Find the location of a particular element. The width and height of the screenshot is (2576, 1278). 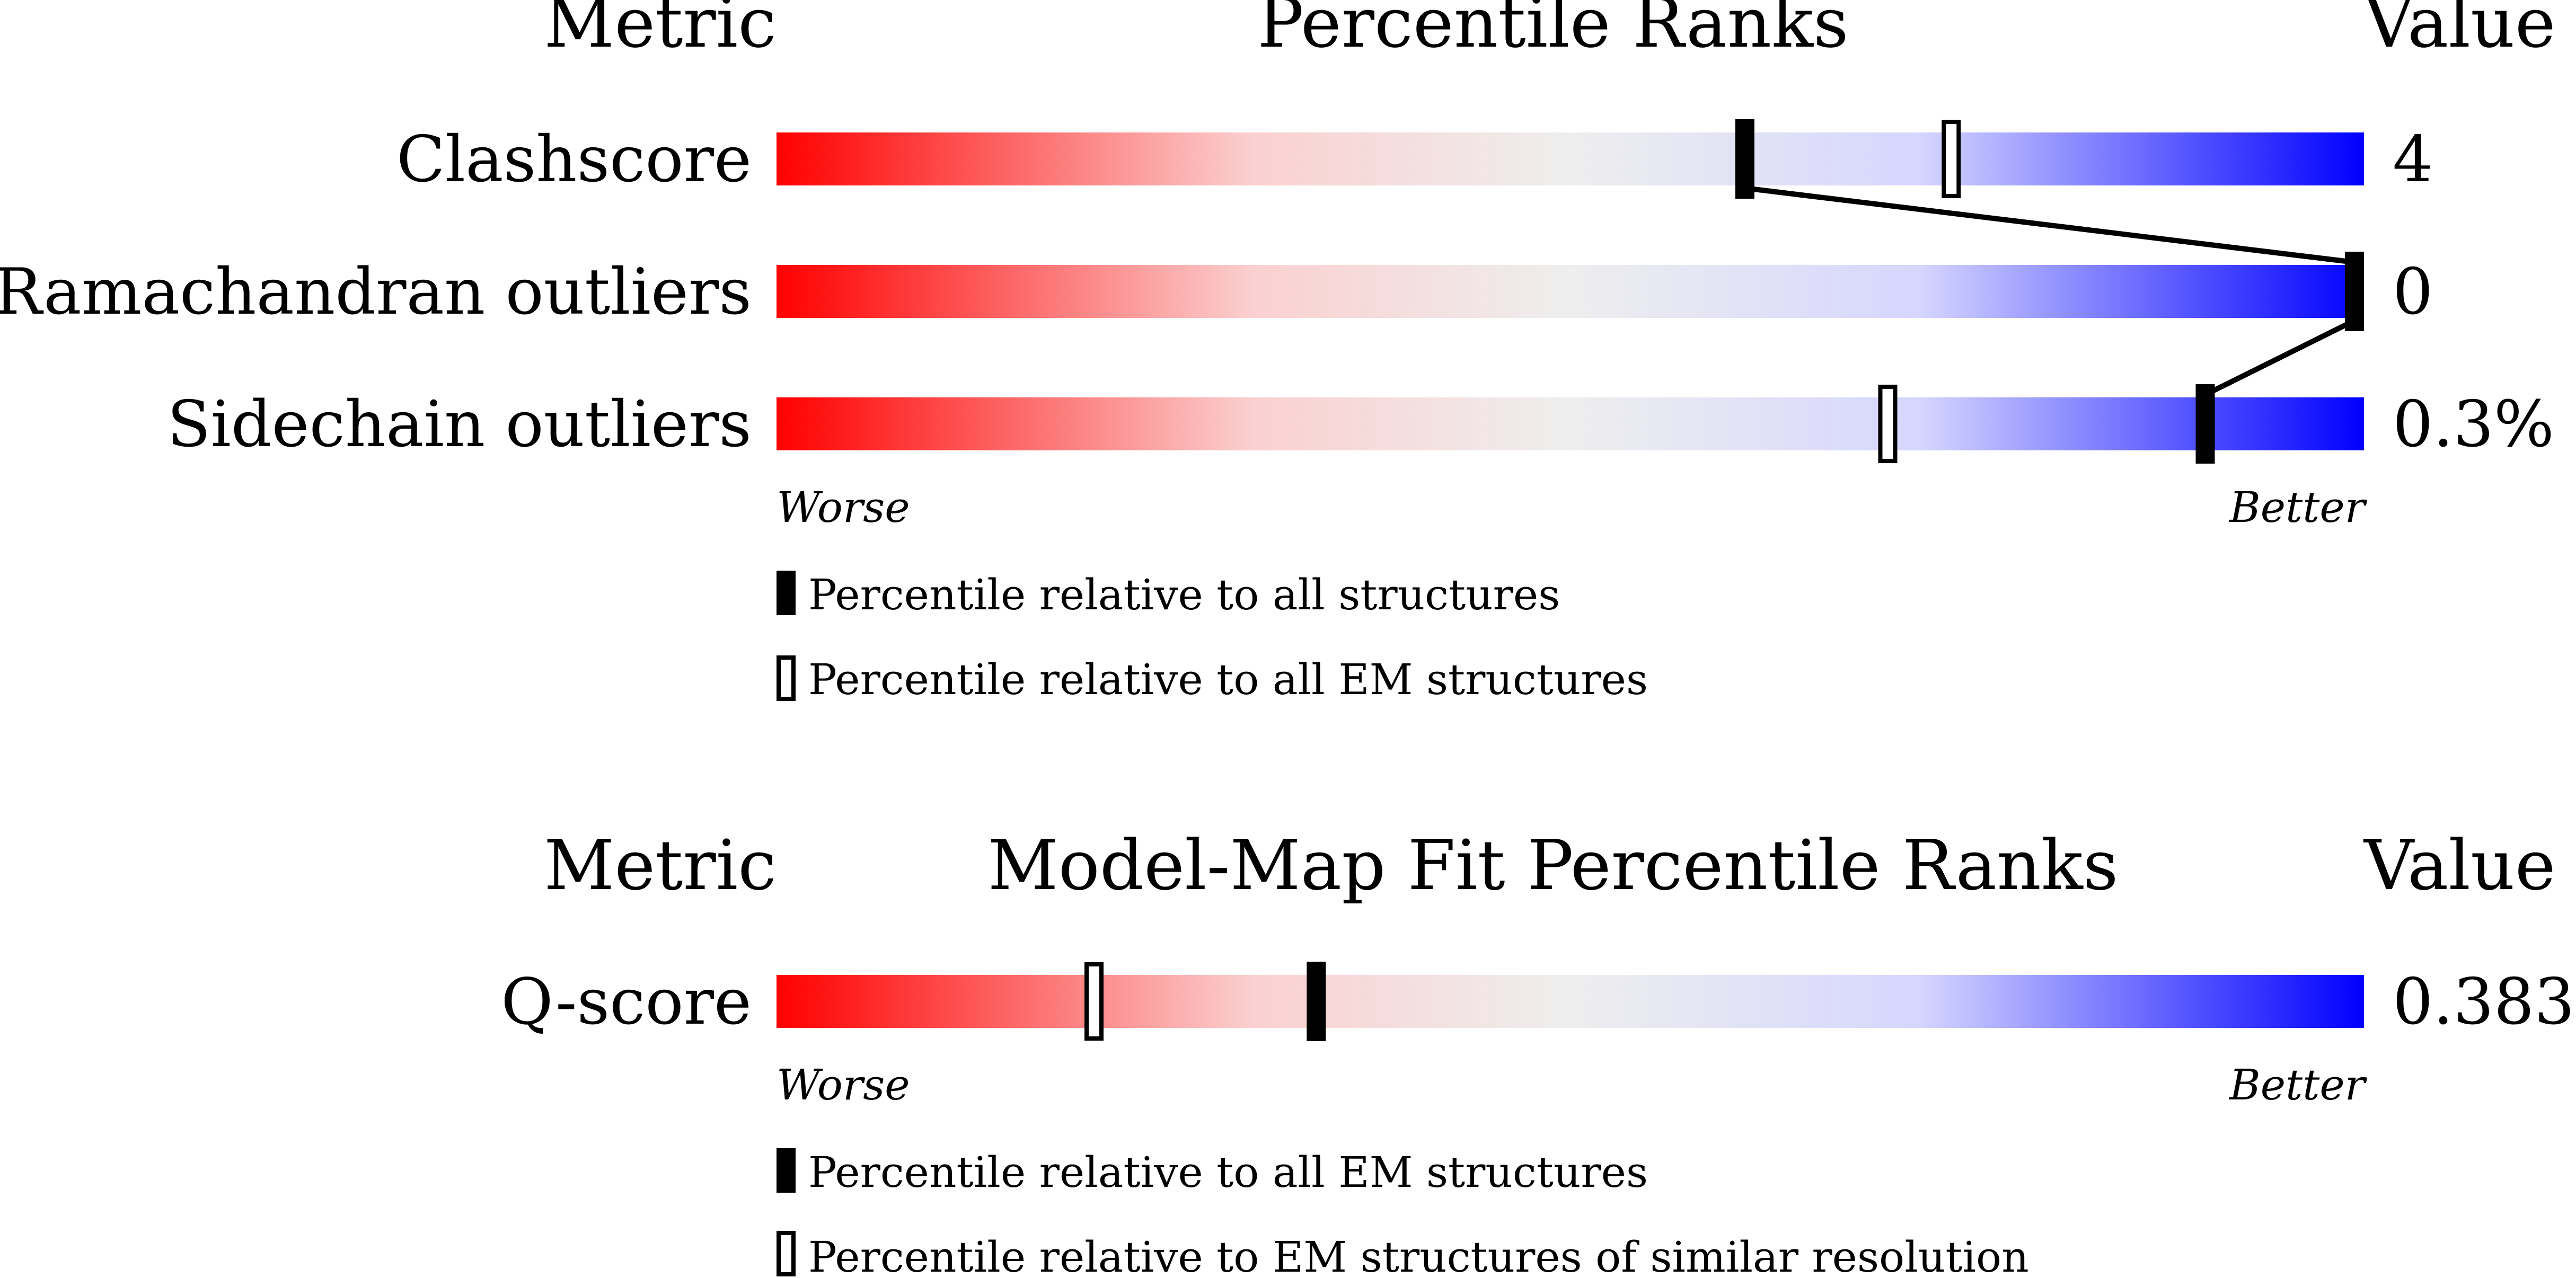

panel2-header-value: Value is located at coordinates (2459, 865).